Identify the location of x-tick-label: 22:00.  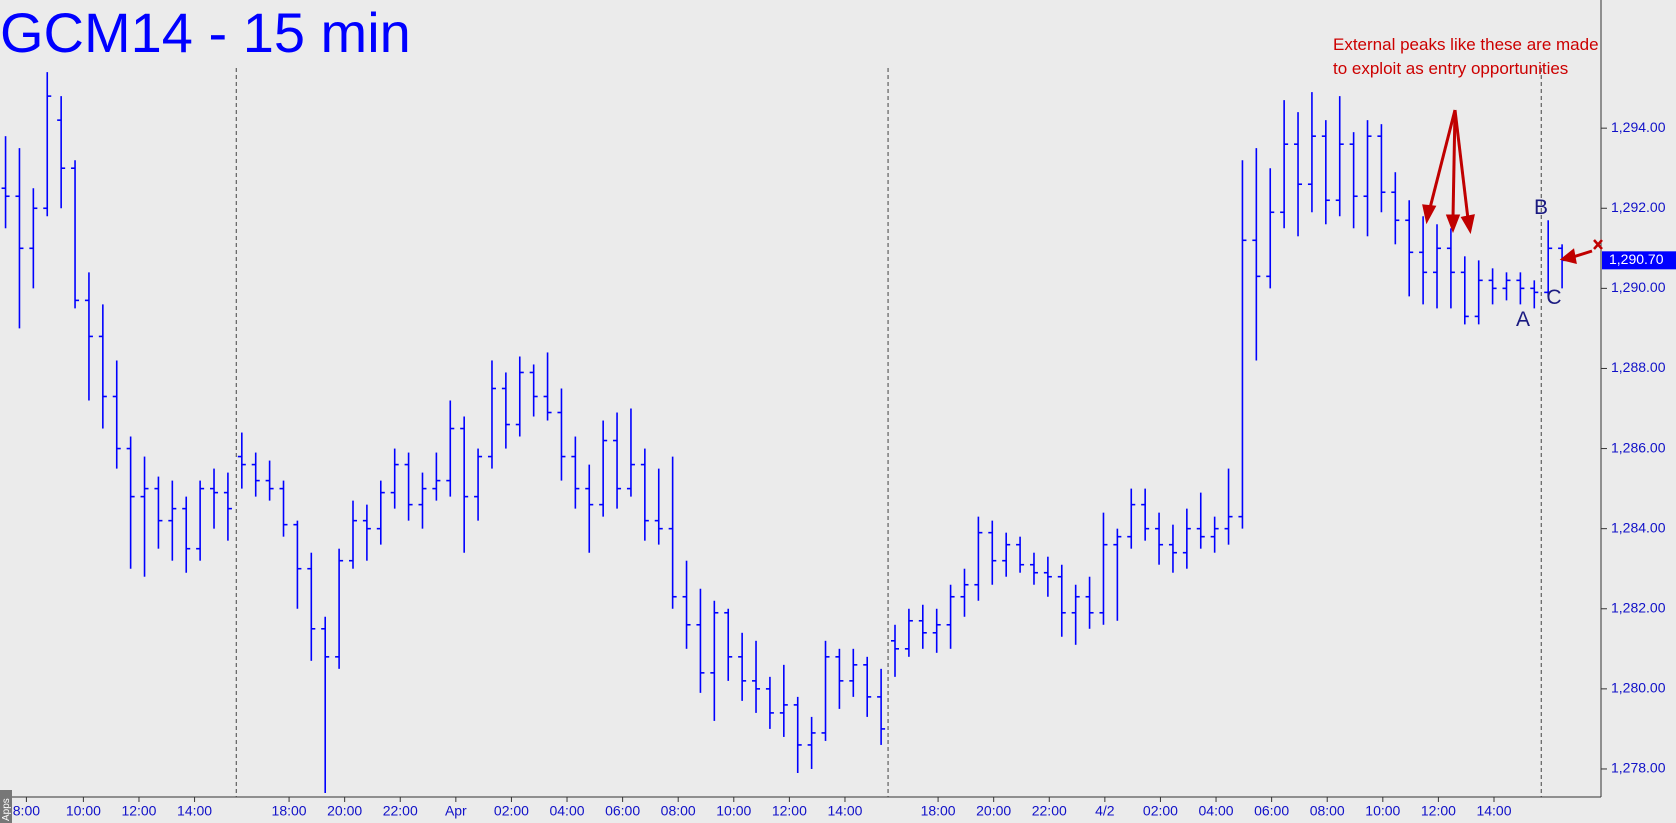
(400, 811).